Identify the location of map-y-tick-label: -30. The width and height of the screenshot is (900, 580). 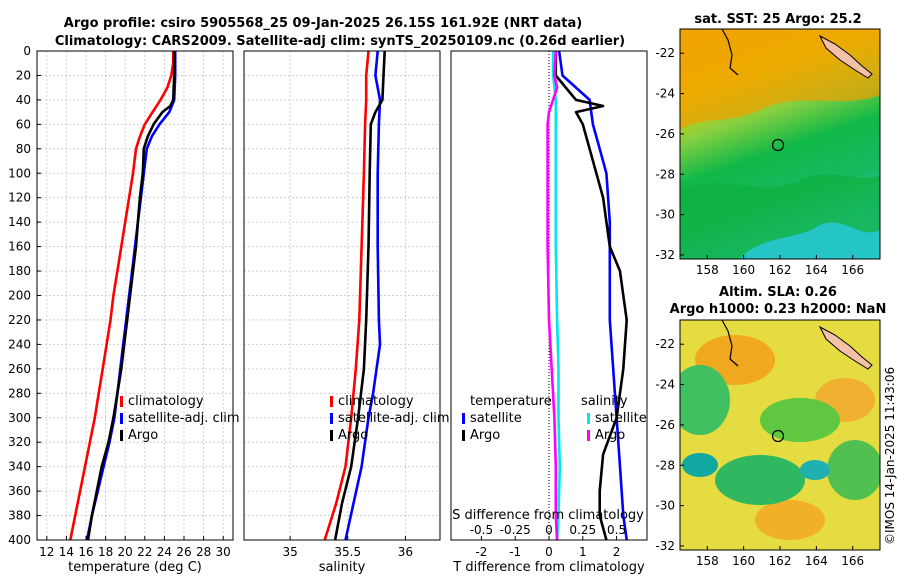
(665, 506).